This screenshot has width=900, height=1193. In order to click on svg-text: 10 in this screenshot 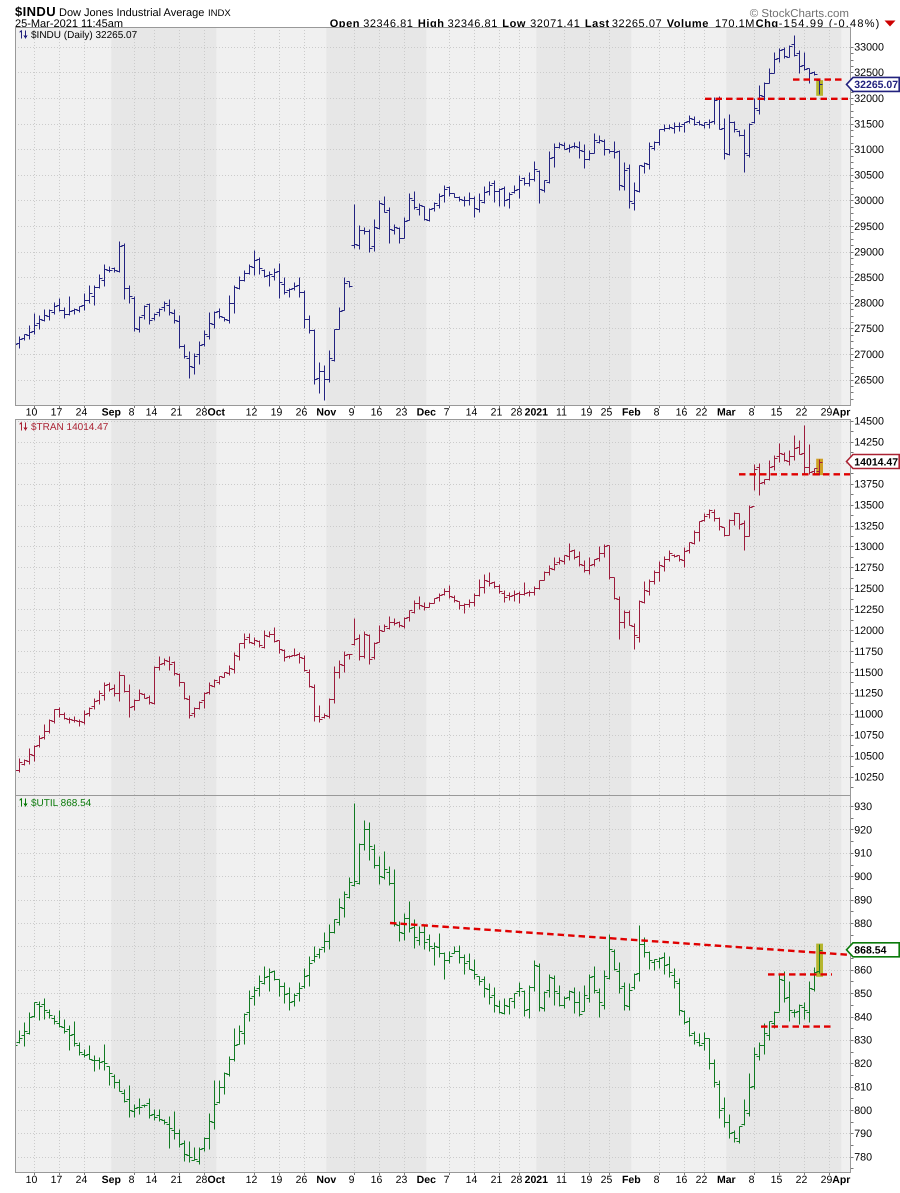, I will do `click(32, 1180)`.